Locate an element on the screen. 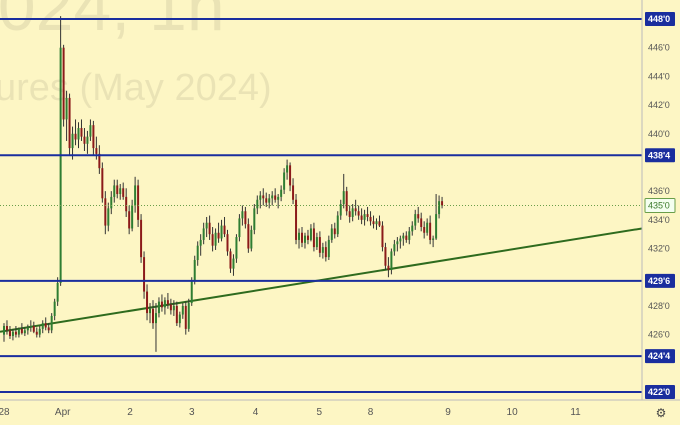 The height and width of the screenshot is (425, 680). watermark-description: ures (May 2024) is located at coordinates (136, 88).